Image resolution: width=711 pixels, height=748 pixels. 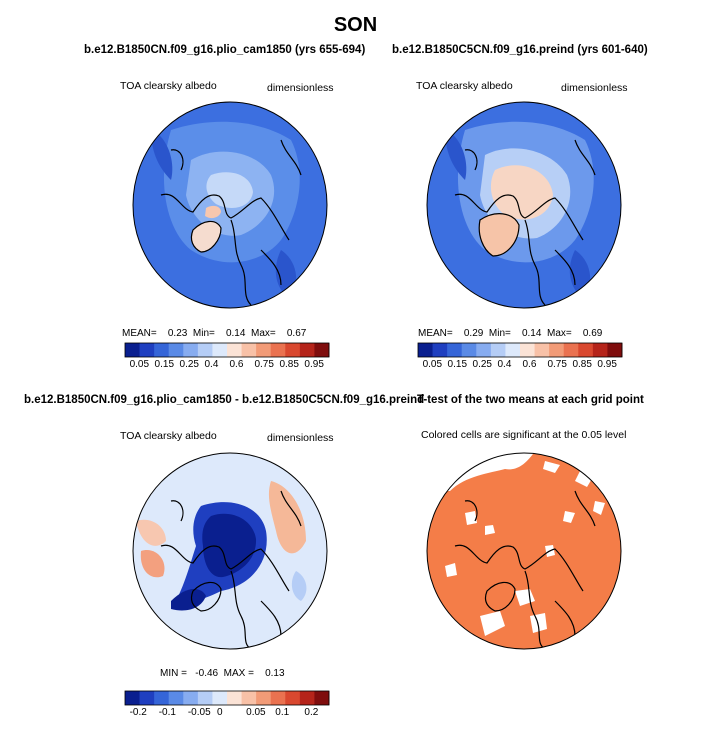 I want to click on panel-1-stats: MEAN= 0.23 Min= 0.14 Max= 0.67, so click(x=214, y=333).